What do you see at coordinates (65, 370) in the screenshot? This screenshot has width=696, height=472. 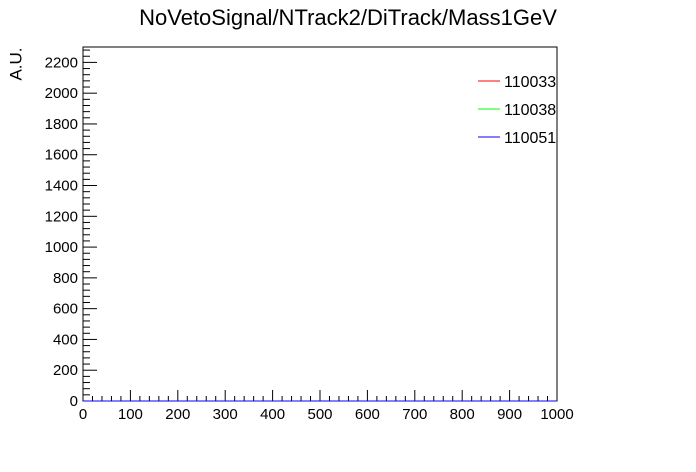 I see `y-tick-label: 200` at bounding box center [65, 370].